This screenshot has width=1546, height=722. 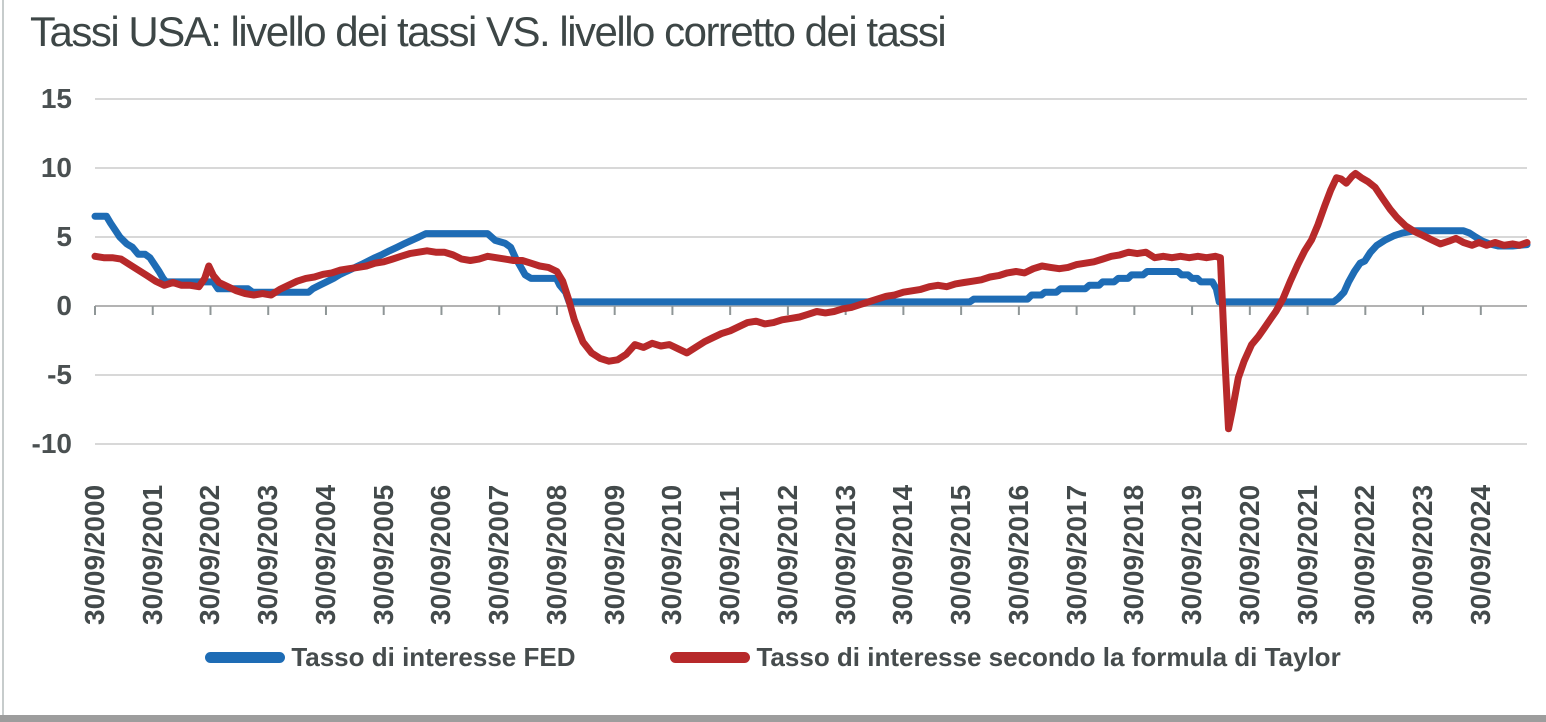 What do you see at coordinates (1076, 554) in the screenshot?
I see `x-axis-tick-label: 30/09/2017` at bounding box center [1076, 554].